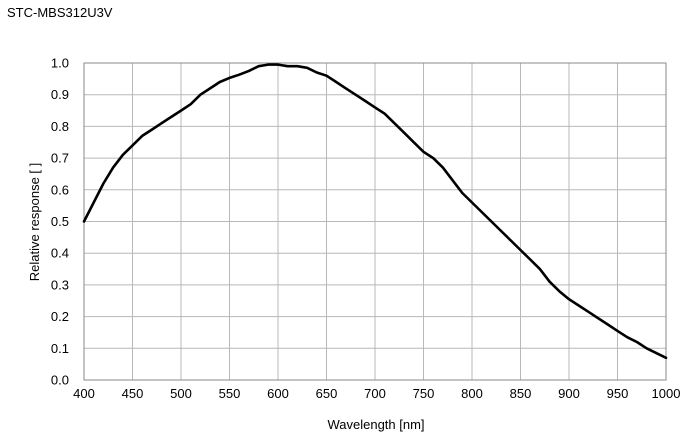  Describe the element at coordinates (569, 393) in the screenshot. I see `x-tick-label-900: 900` at that location.